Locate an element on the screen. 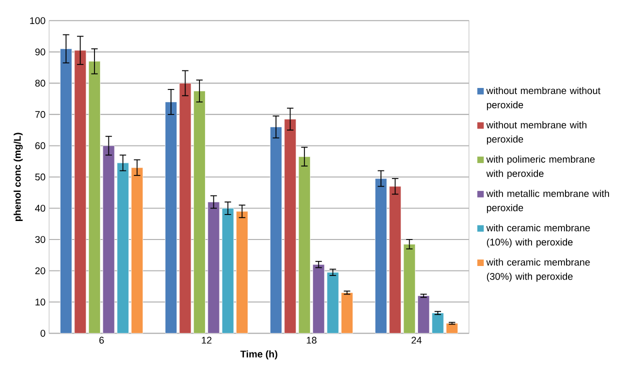  legend-label: with ceramic membrane (30%) with peroxide is located at coordinates (538, 270).